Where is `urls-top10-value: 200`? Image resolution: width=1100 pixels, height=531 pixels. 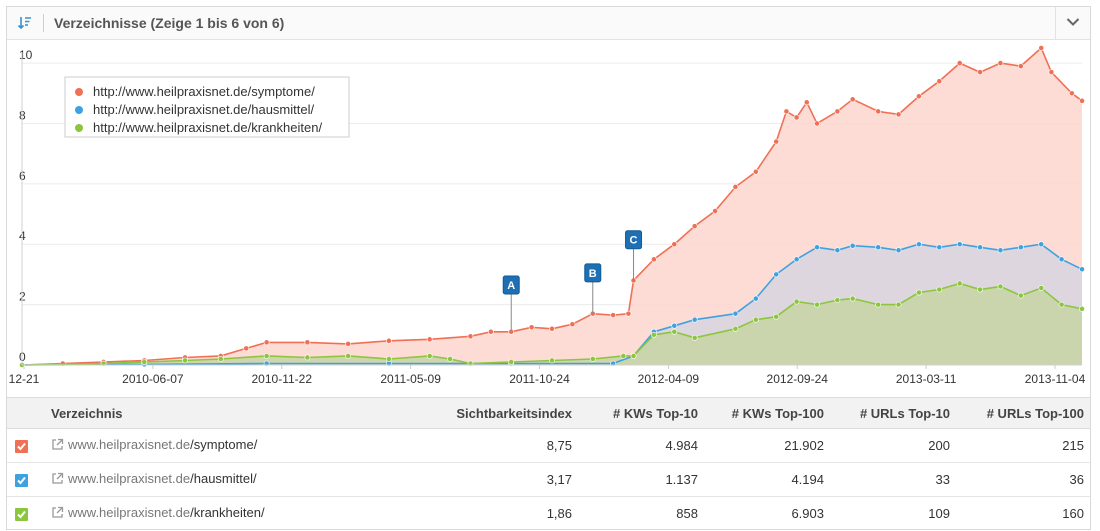 urls-top10-value: 200 is located at coordinates (895, 445).